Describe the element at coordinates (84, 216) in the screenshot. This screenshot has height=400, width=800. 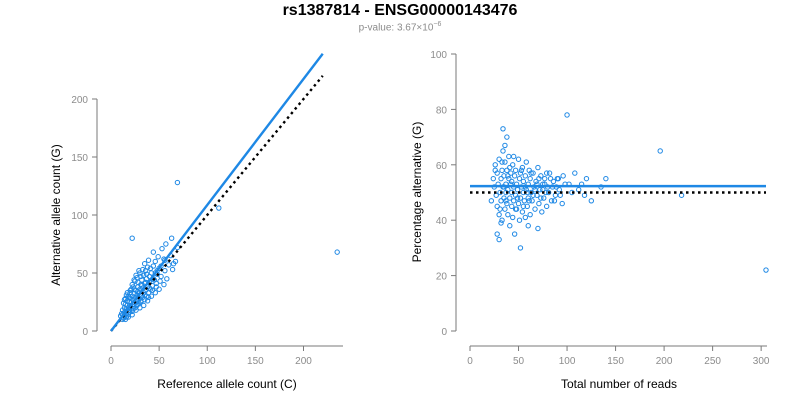
I see `y-ticks: 0 50 100 150 200` at that location.